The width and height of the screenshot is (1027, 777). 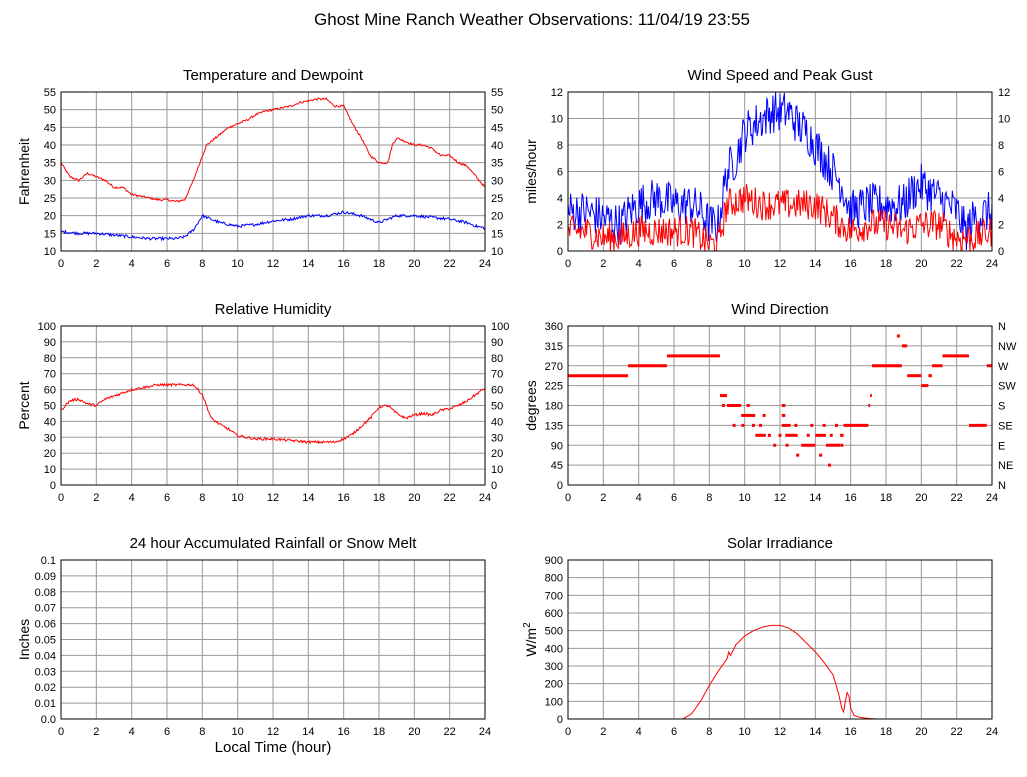 I want to click on right-y-tick-label: NE, so click(x=1005, y=466).